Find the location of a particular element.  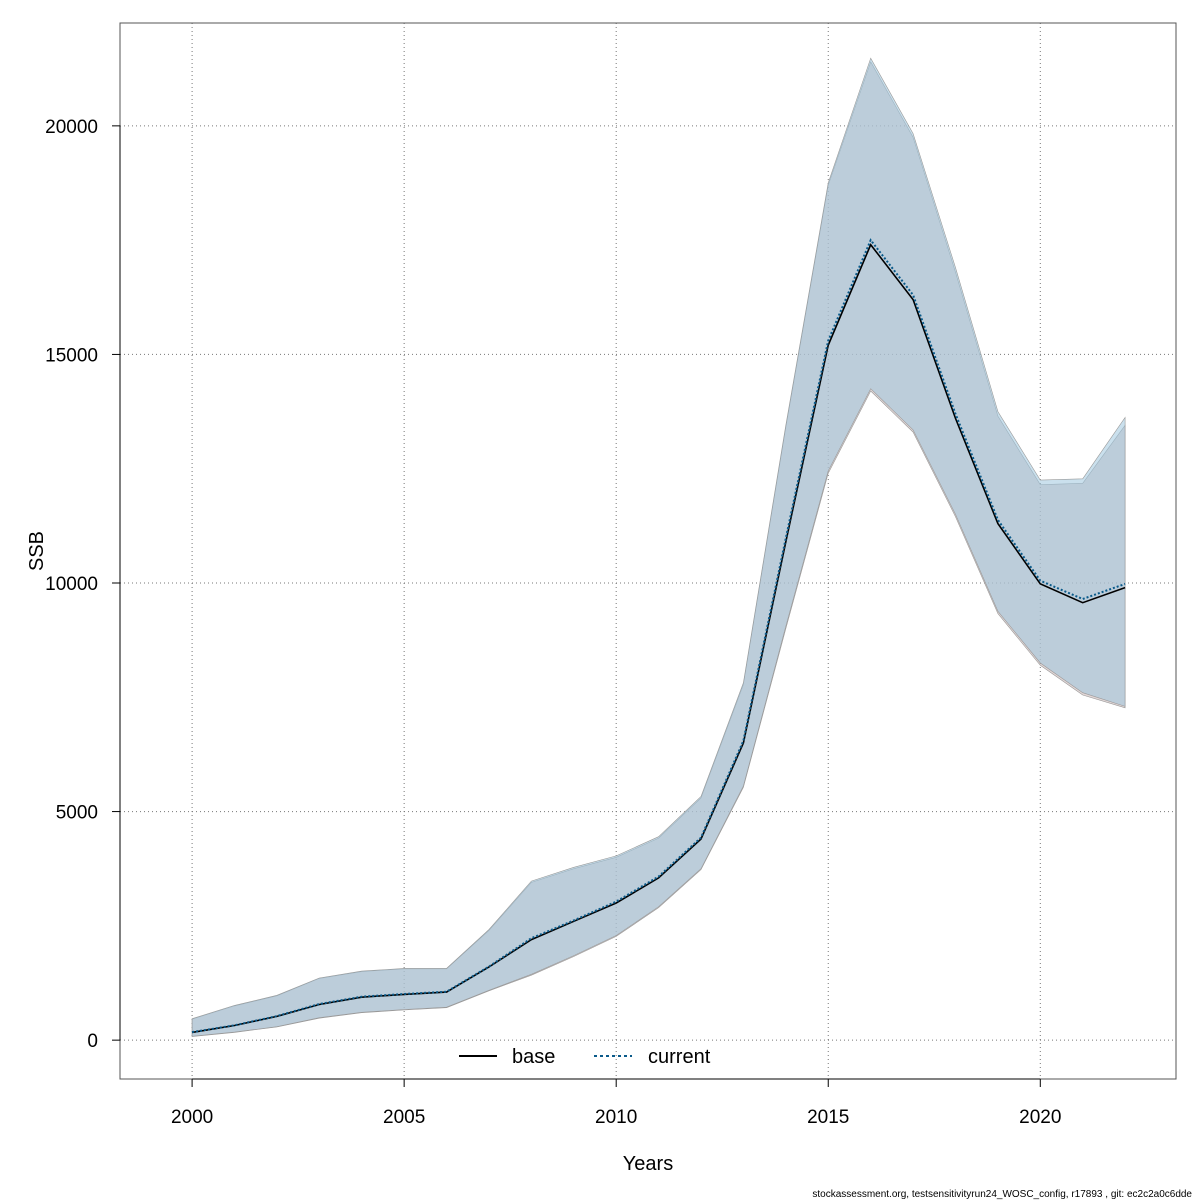

legend: base current is located at coordinates (585, 1057).